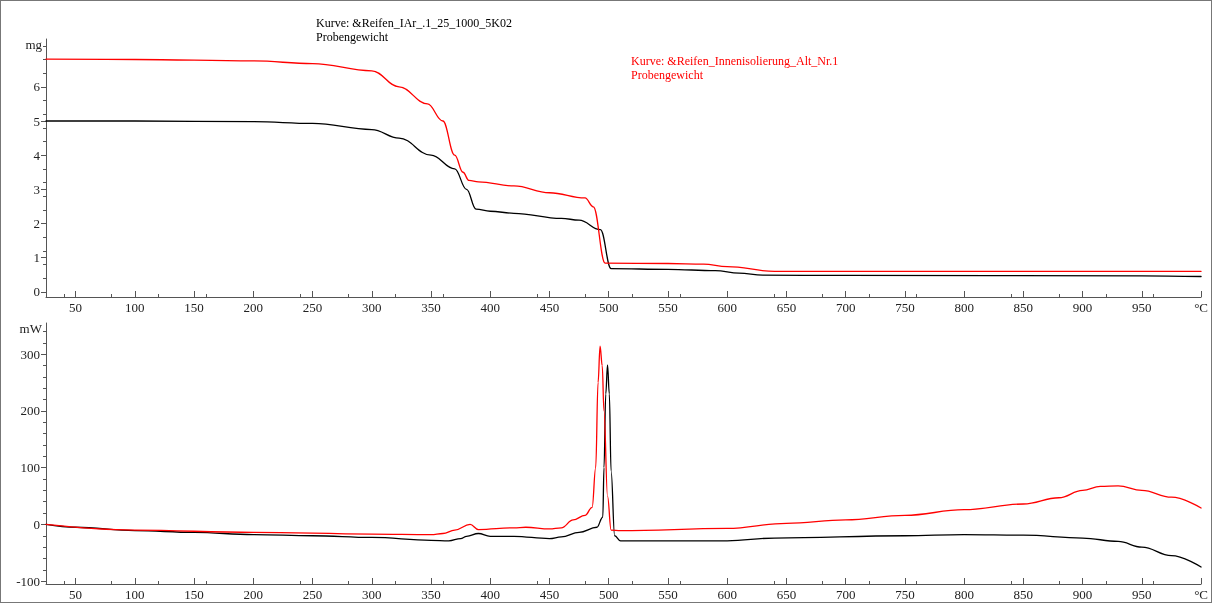  I want to click on text: Kurve: &Reifen_IAr_.1_25_1000_5K02 Probengewicht, so click(414, 30).